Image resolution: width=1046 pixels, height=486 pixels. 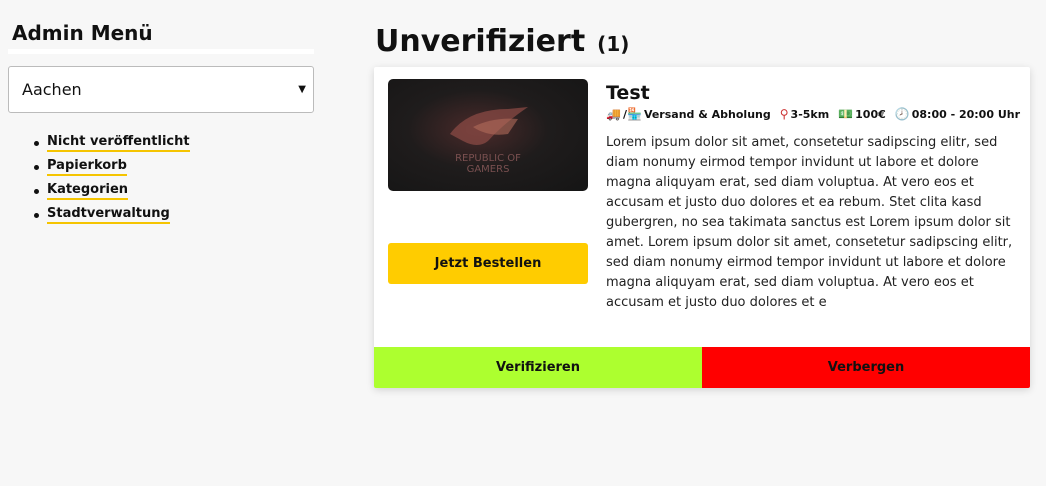 I want to click on city-select-value: Aachen, so click(x=52, y=89).